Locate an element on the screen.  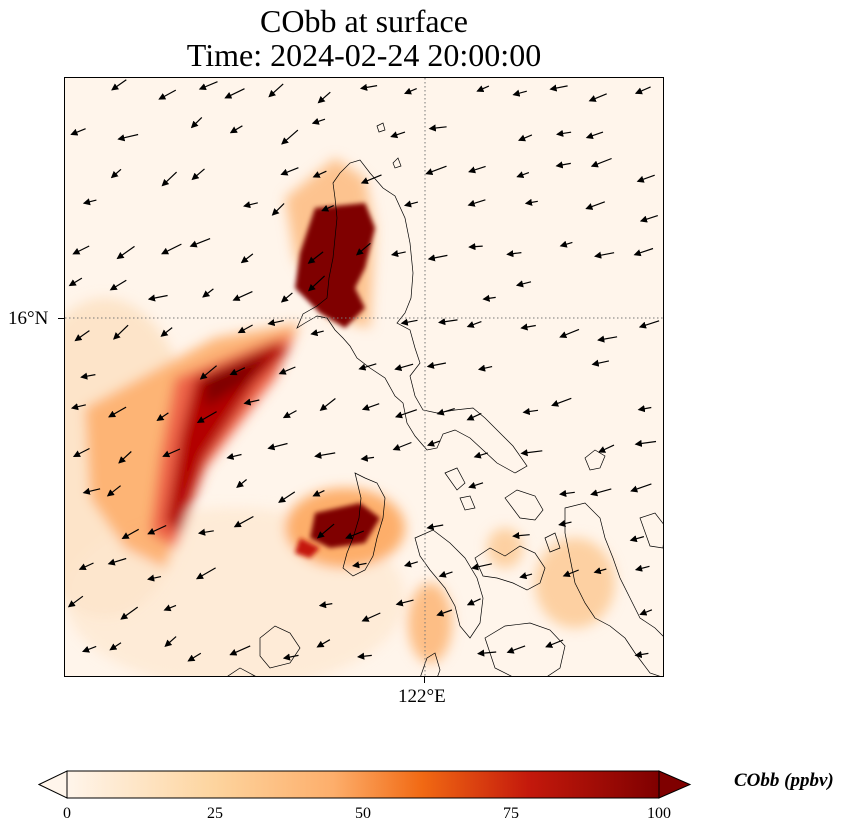
colorbar-tick-label: 0 is located at coordinates (67, 813).